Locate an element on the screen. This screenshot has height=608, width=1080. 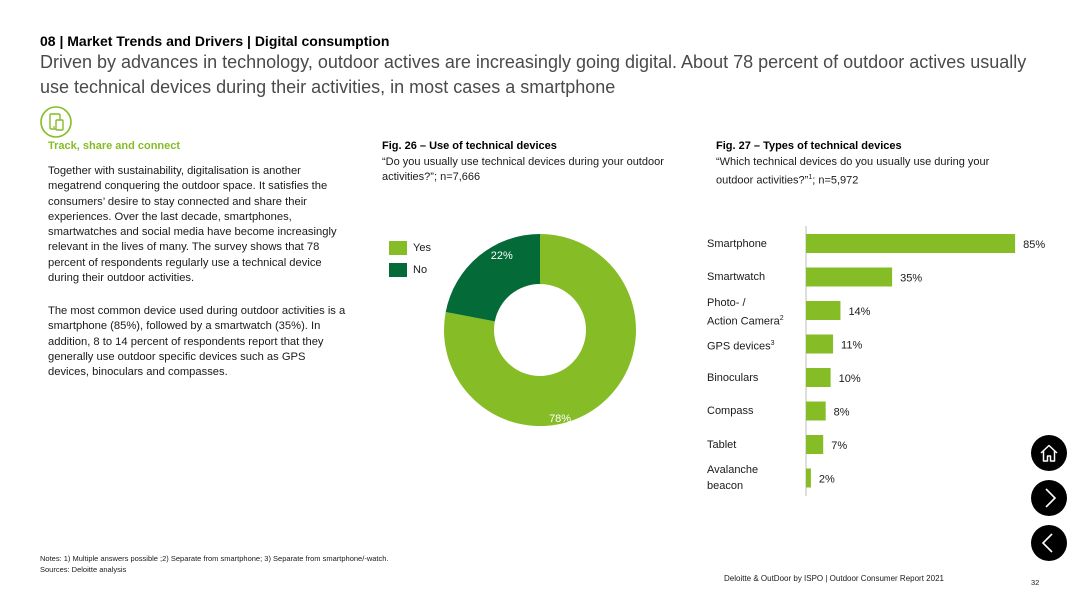
bar-value-label: 14% is located at coordinates (859, 312).